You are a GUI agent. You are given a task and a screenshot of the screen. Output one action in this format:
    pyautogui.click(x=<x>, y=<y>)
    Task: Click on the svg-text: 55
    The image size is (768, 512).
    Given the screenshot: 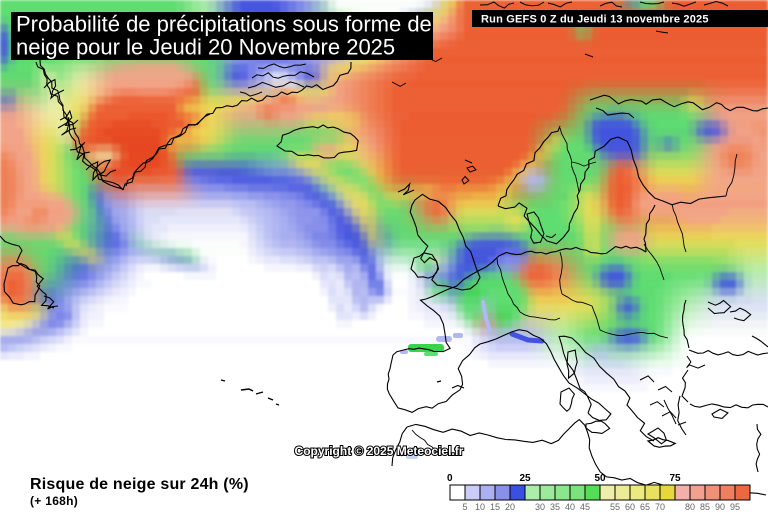 What is the action you would take?
    pyautogui.click(x=615, y=507)
    